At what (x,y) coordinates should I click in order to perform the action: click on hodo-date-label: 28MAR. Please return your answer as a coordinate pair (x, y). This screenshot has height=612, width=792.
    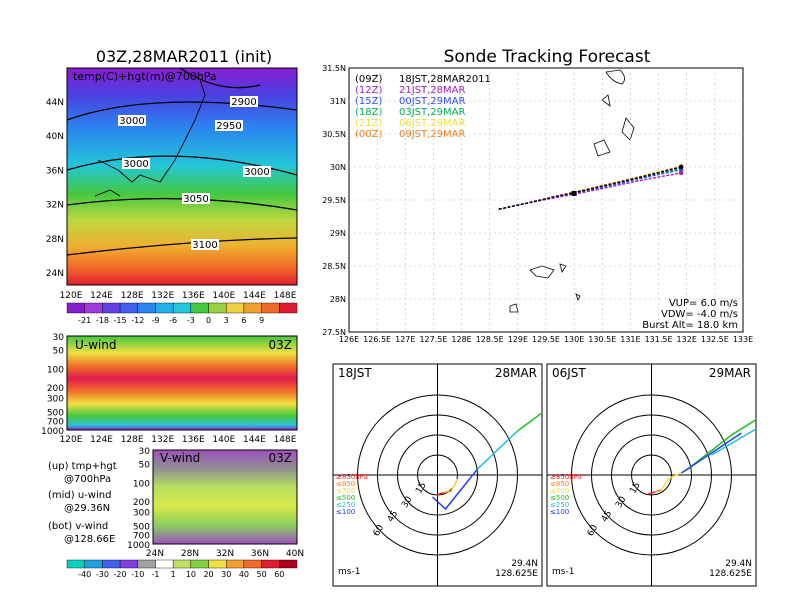
    Looking at the image, I should click on (516, 373).